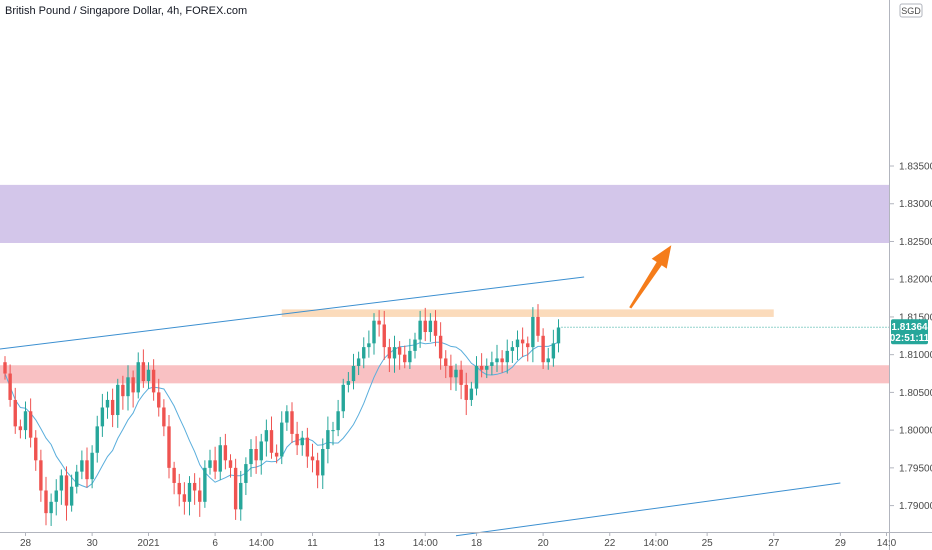 Image resolution: width=932 pixels, height=550 pixels. Describe the element at coordinates (774, 543) in the screenshot. I see `time-tick-label: 27` at that location.